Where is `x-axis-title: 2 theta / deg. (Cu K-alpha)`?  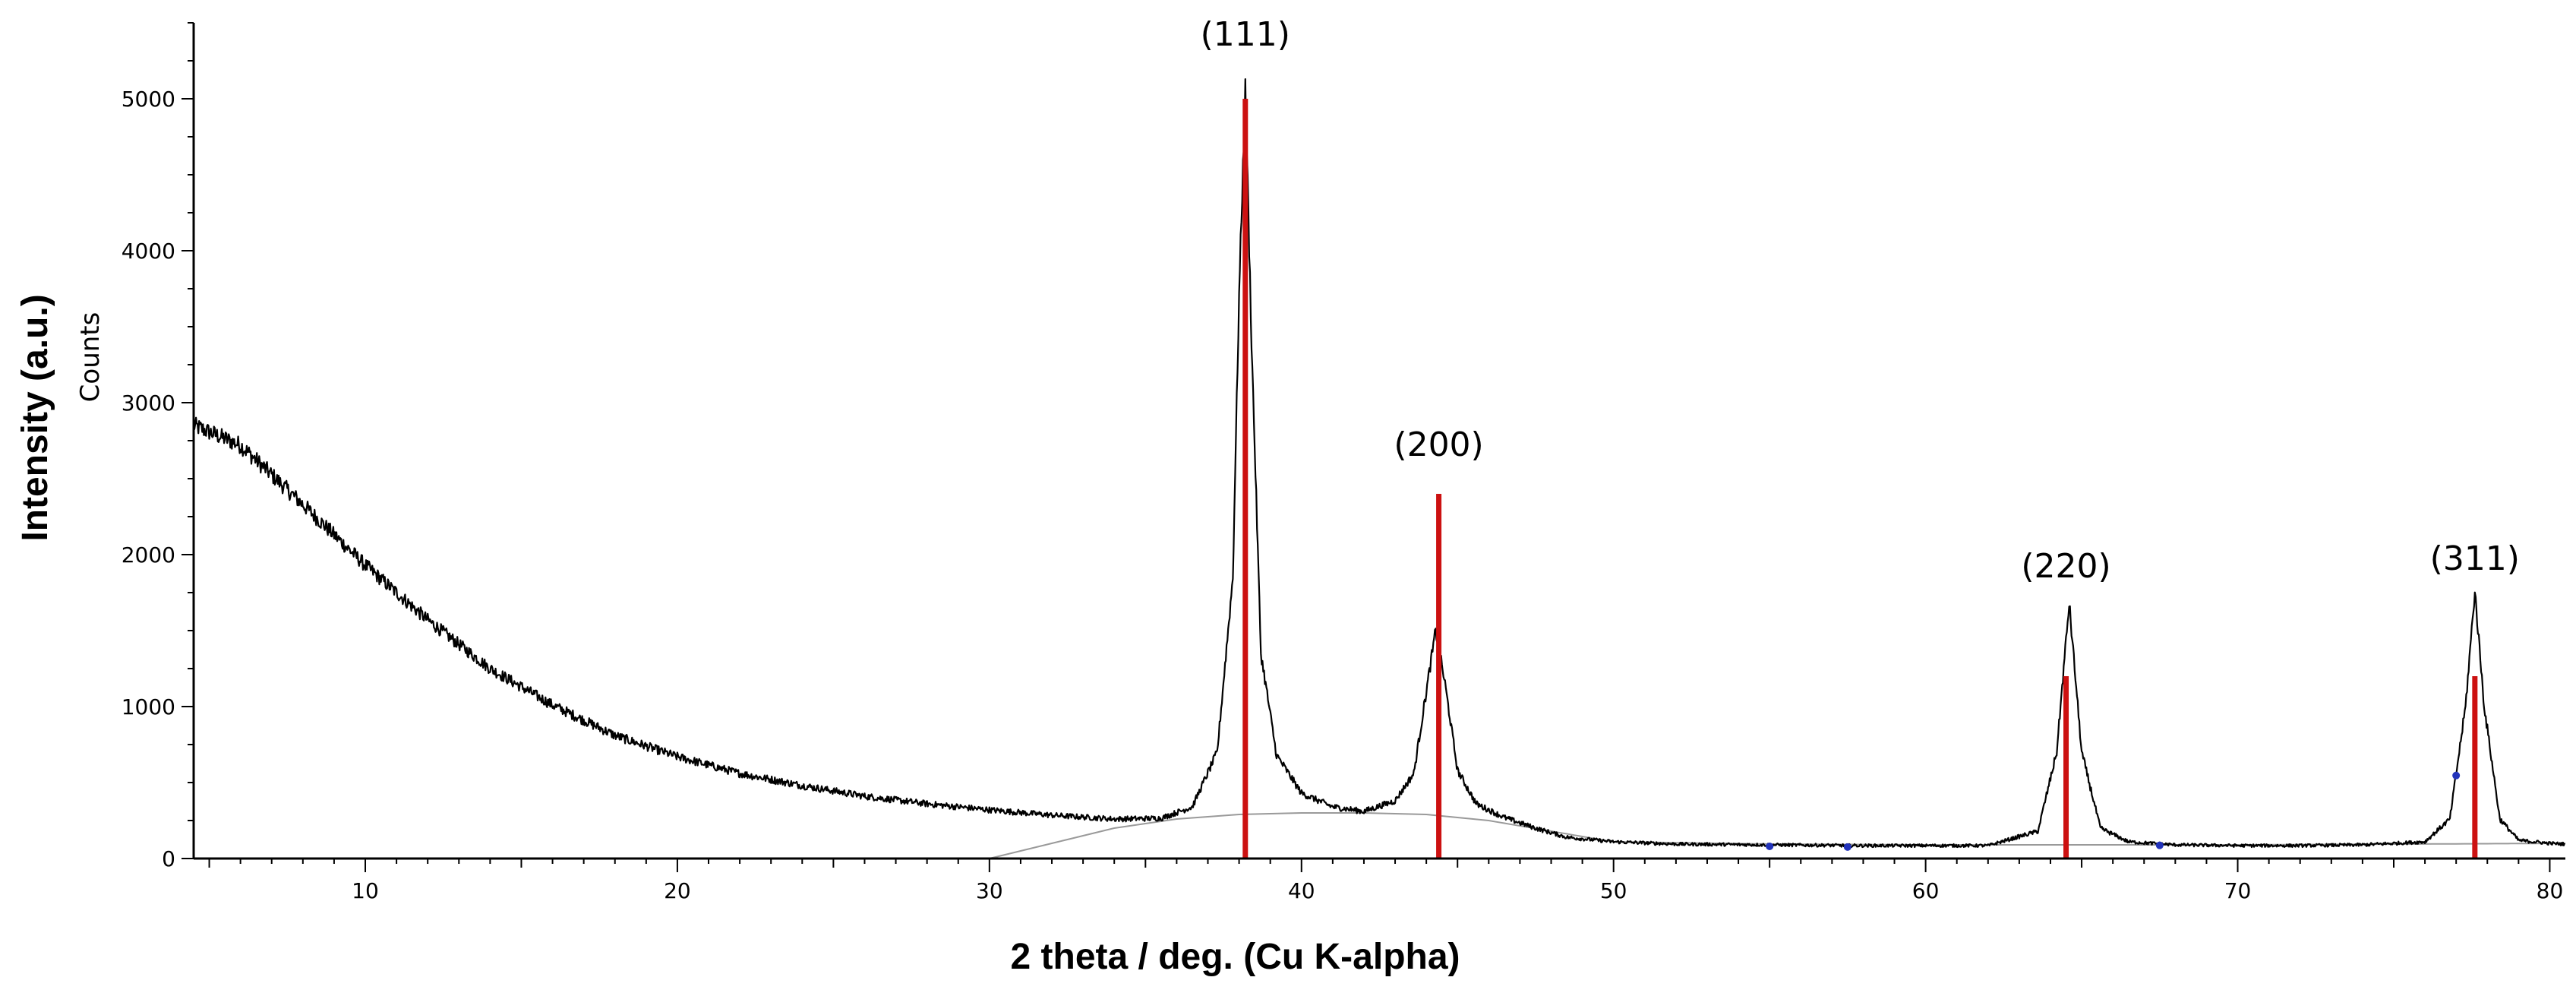
x-axis-title: 2 theta / deg. (Cu K-alpha) is located at coordinates (1235, 957).